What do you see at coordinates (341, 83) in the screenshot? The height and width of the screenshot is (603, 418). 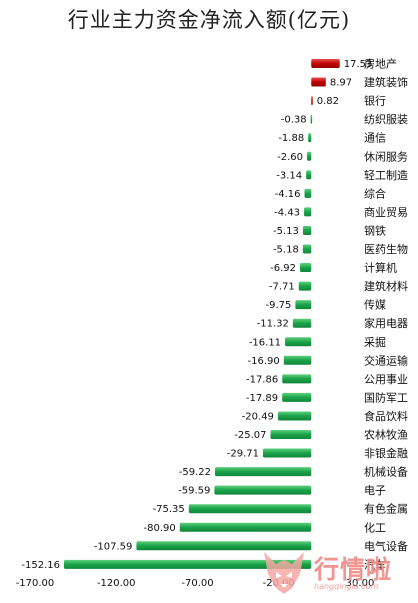 I see `value-label-1: 8.97` at bounding box center [341, 83].